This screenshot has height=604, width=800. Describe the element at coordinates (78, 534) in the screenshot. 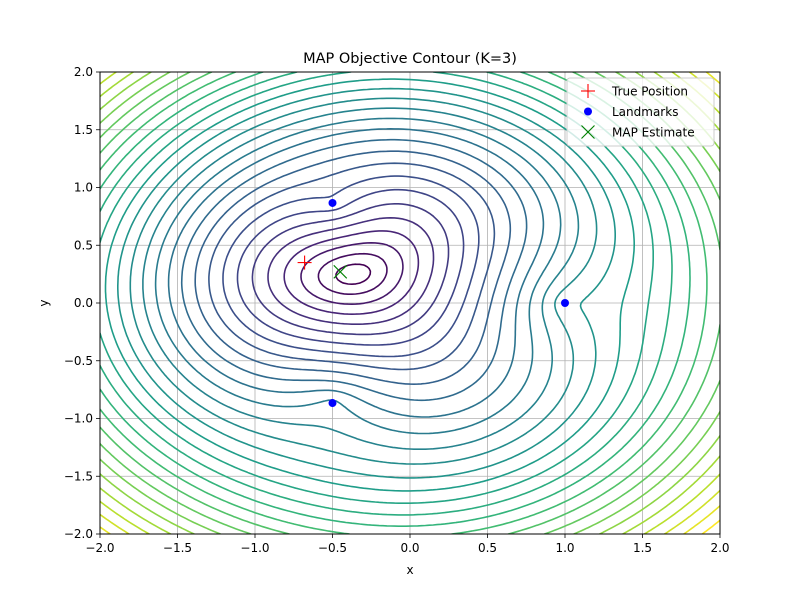

I see `y-tick-label: −2.0` at that location.